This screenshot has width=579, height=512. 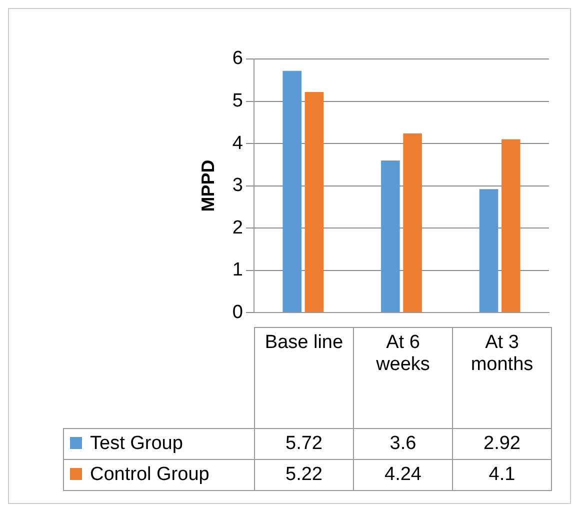 I want to click on data-label: 5.22, so click(x=304, y=475).